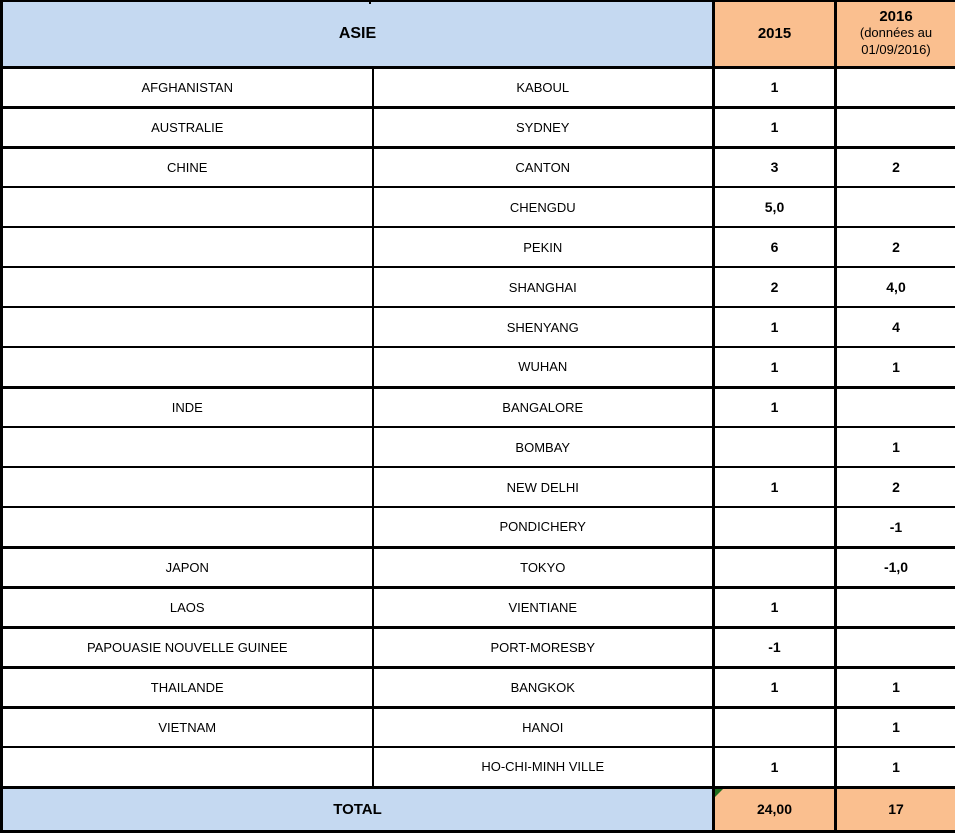 Image resolution: width=955 pixels, height=833 pixels. What do you see at coordinates (543, 567) in the screenshot?
I see `city-cell: TOKYO` at bounding box center [543, 567].